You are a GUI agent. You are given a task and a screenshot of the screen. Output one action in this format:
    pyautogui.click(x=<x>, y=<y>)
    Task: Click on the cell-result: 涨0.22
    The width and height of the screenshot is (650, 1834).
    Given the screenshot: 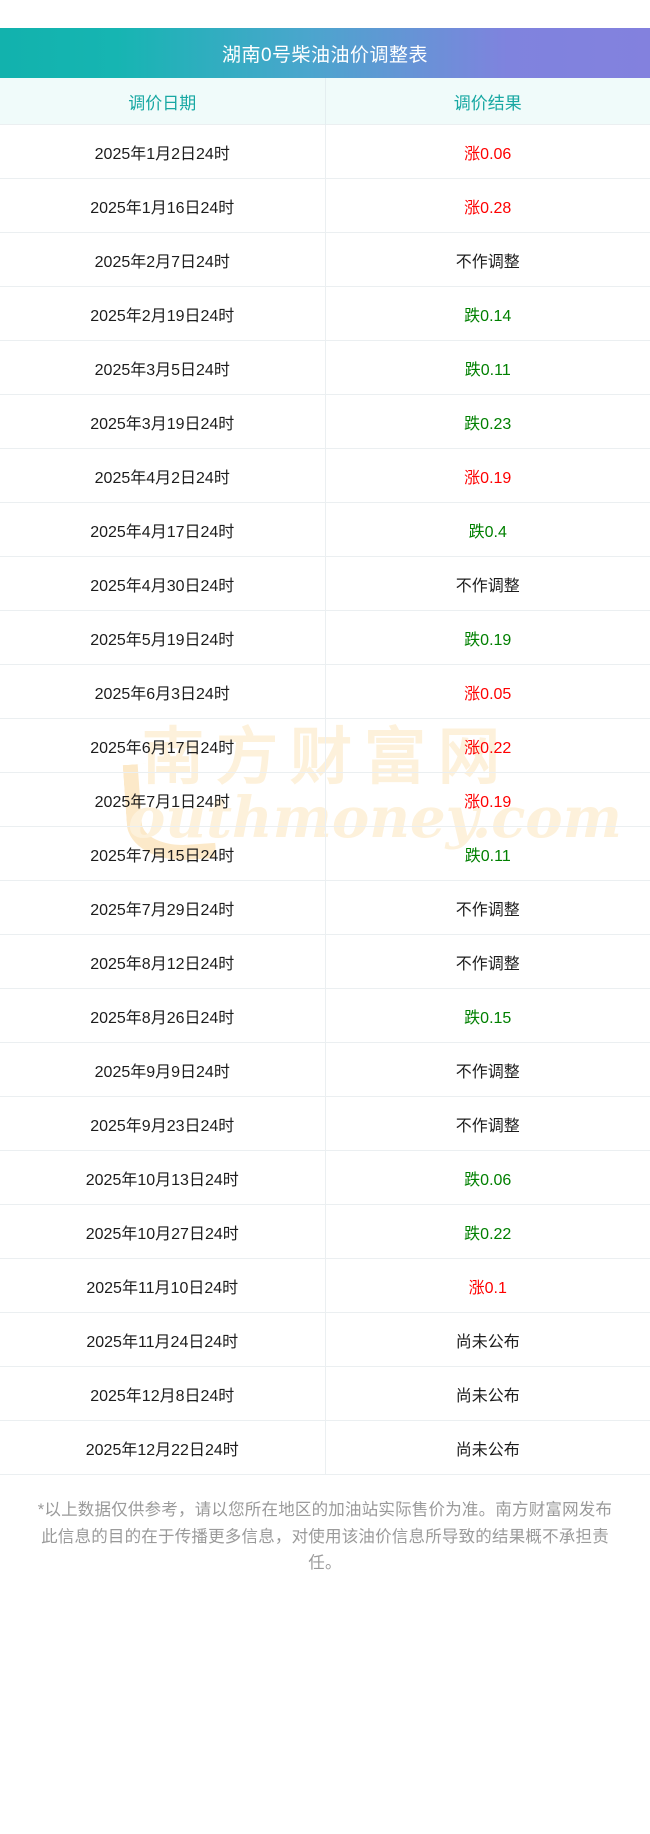 What is the action you would take?
    pyautogui.click(x=487, y=745)
    